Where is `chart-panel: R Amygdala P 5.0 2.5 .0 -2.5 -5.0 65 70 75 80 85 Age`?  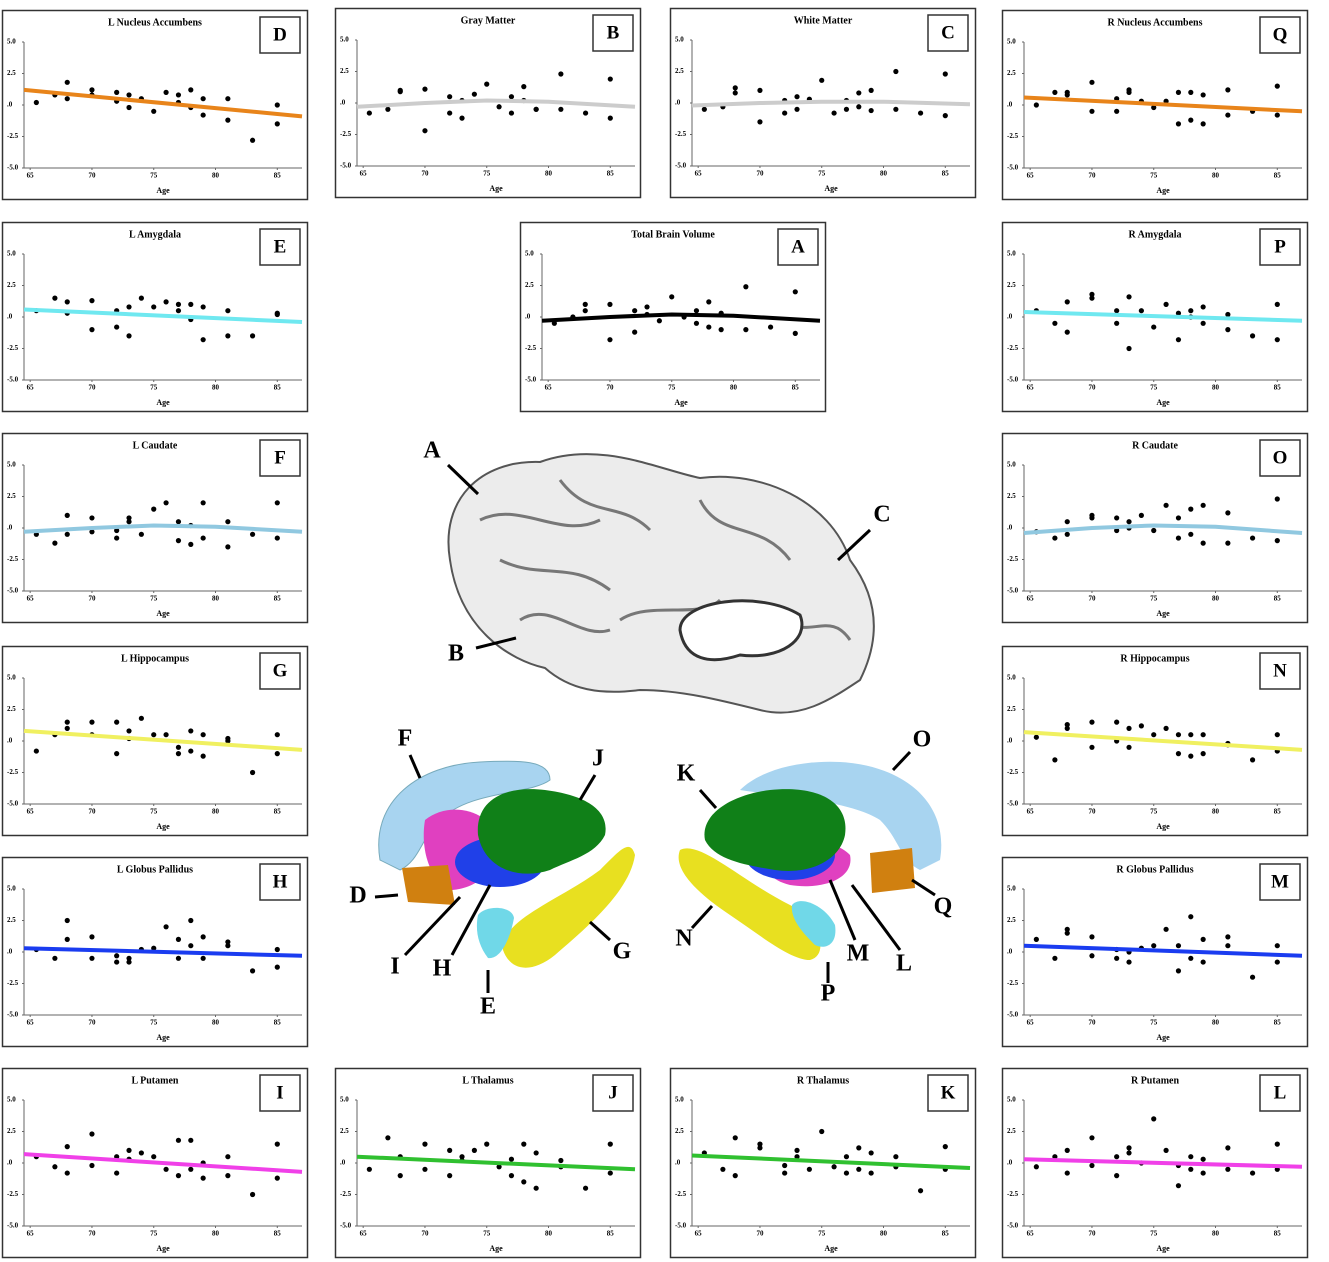 chart-panel: R Amygdala P 5.0 2.5 .0 -2.5 -5.0 65 70 75 80 85 Age is located at coordinates (1155, 317).